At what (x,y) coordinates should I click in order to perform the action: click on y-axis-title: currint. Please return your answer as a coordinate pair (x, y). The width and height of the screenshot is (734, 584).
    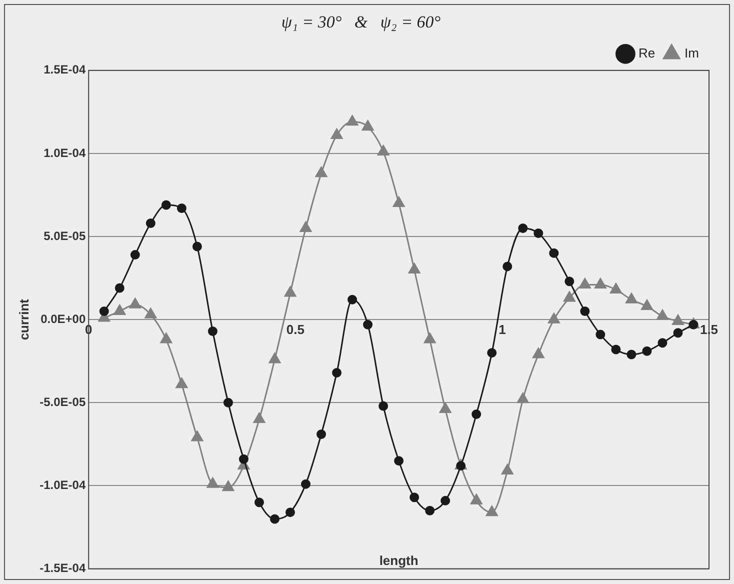
    Looking at the image, I should click on (24, 319).